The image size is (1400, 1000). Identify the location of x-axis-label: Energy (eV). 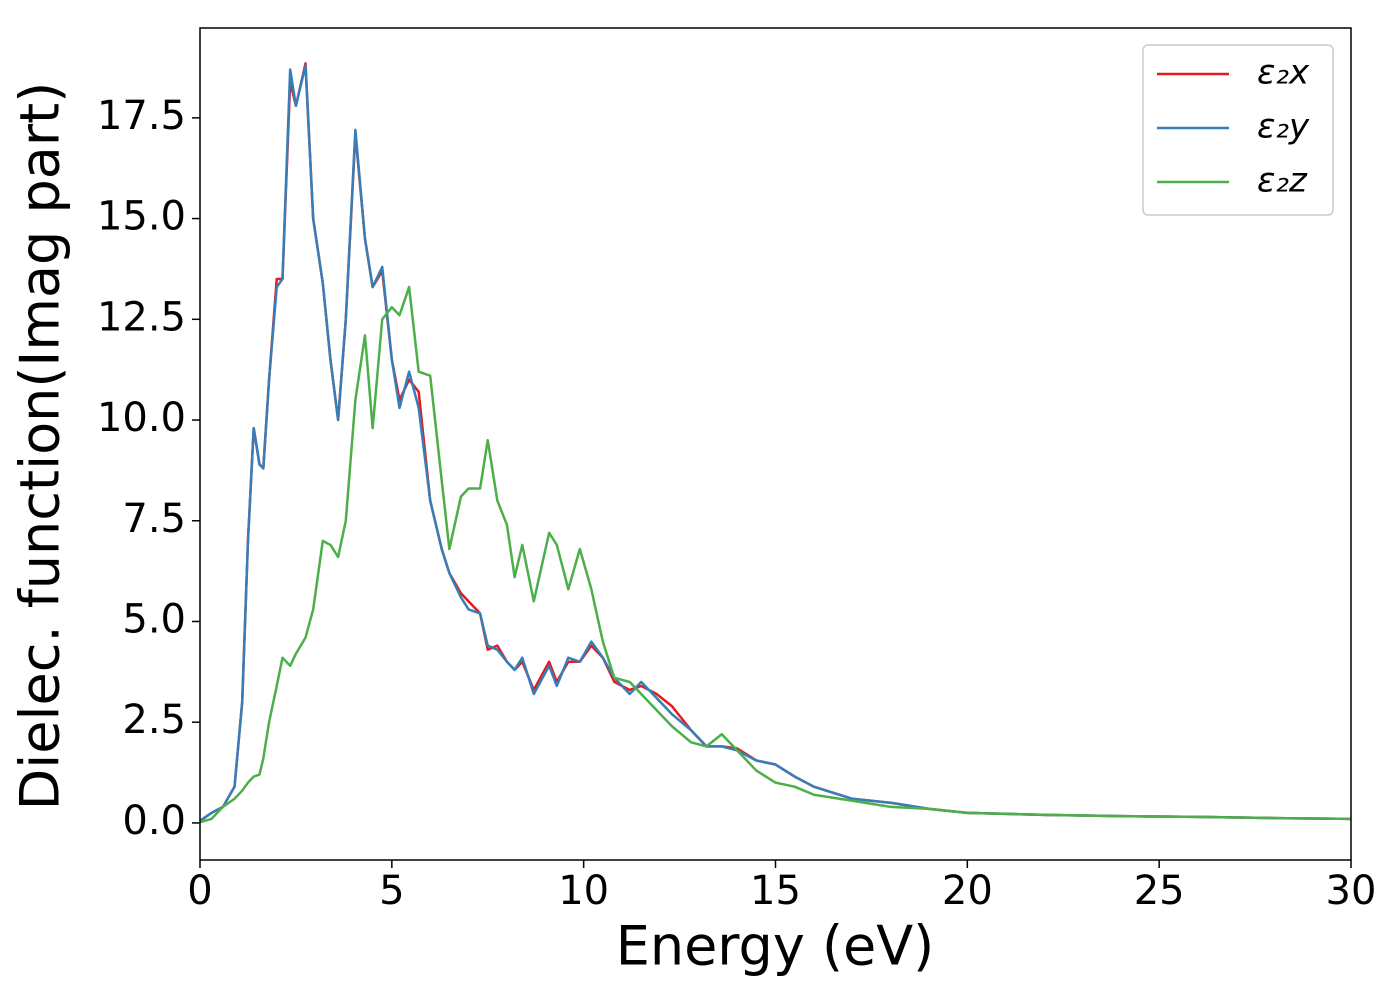
(775, 946).